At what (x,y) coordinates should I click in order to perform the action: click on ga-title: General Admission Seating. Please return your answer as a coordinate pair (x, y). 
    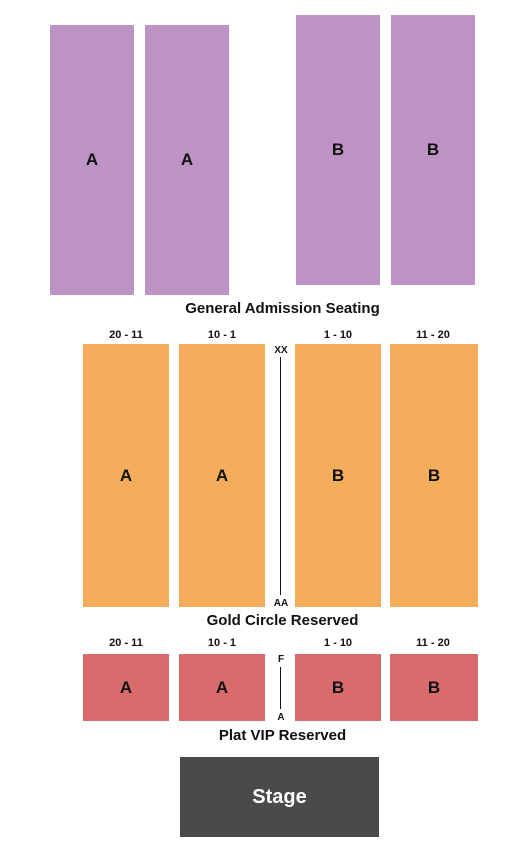
    Looking at the image, I should click on (282, 308).